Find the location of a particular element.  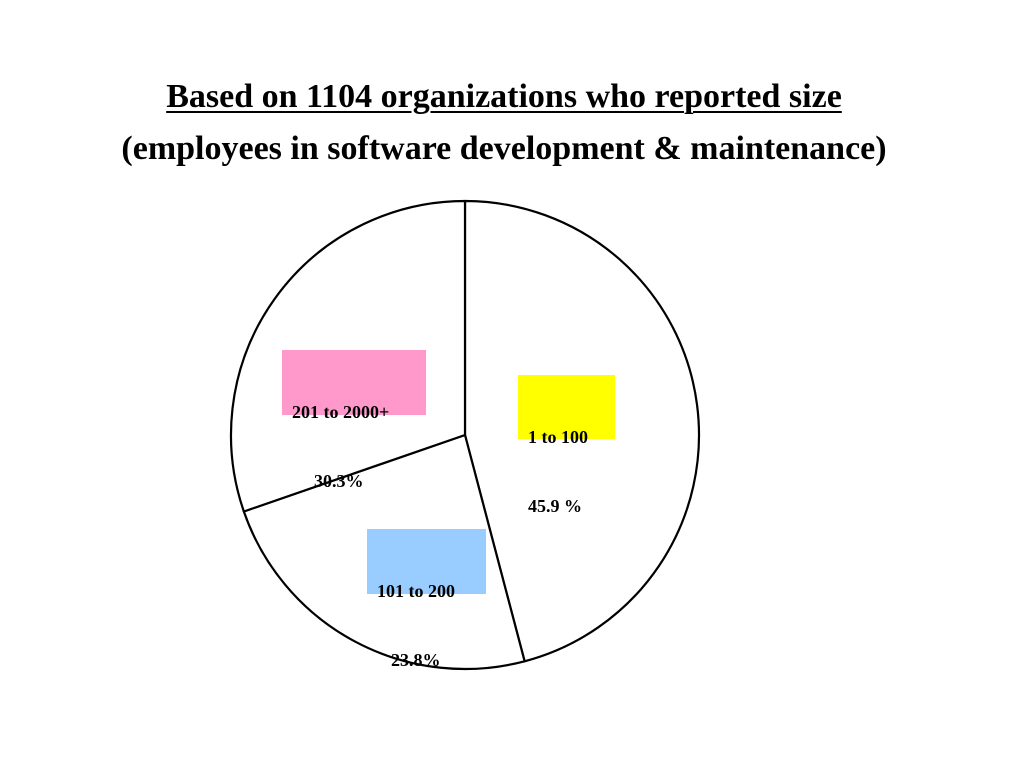

slice-label-101-to-200: 101 to 200 23.8% is located at coordinates (426, 599).